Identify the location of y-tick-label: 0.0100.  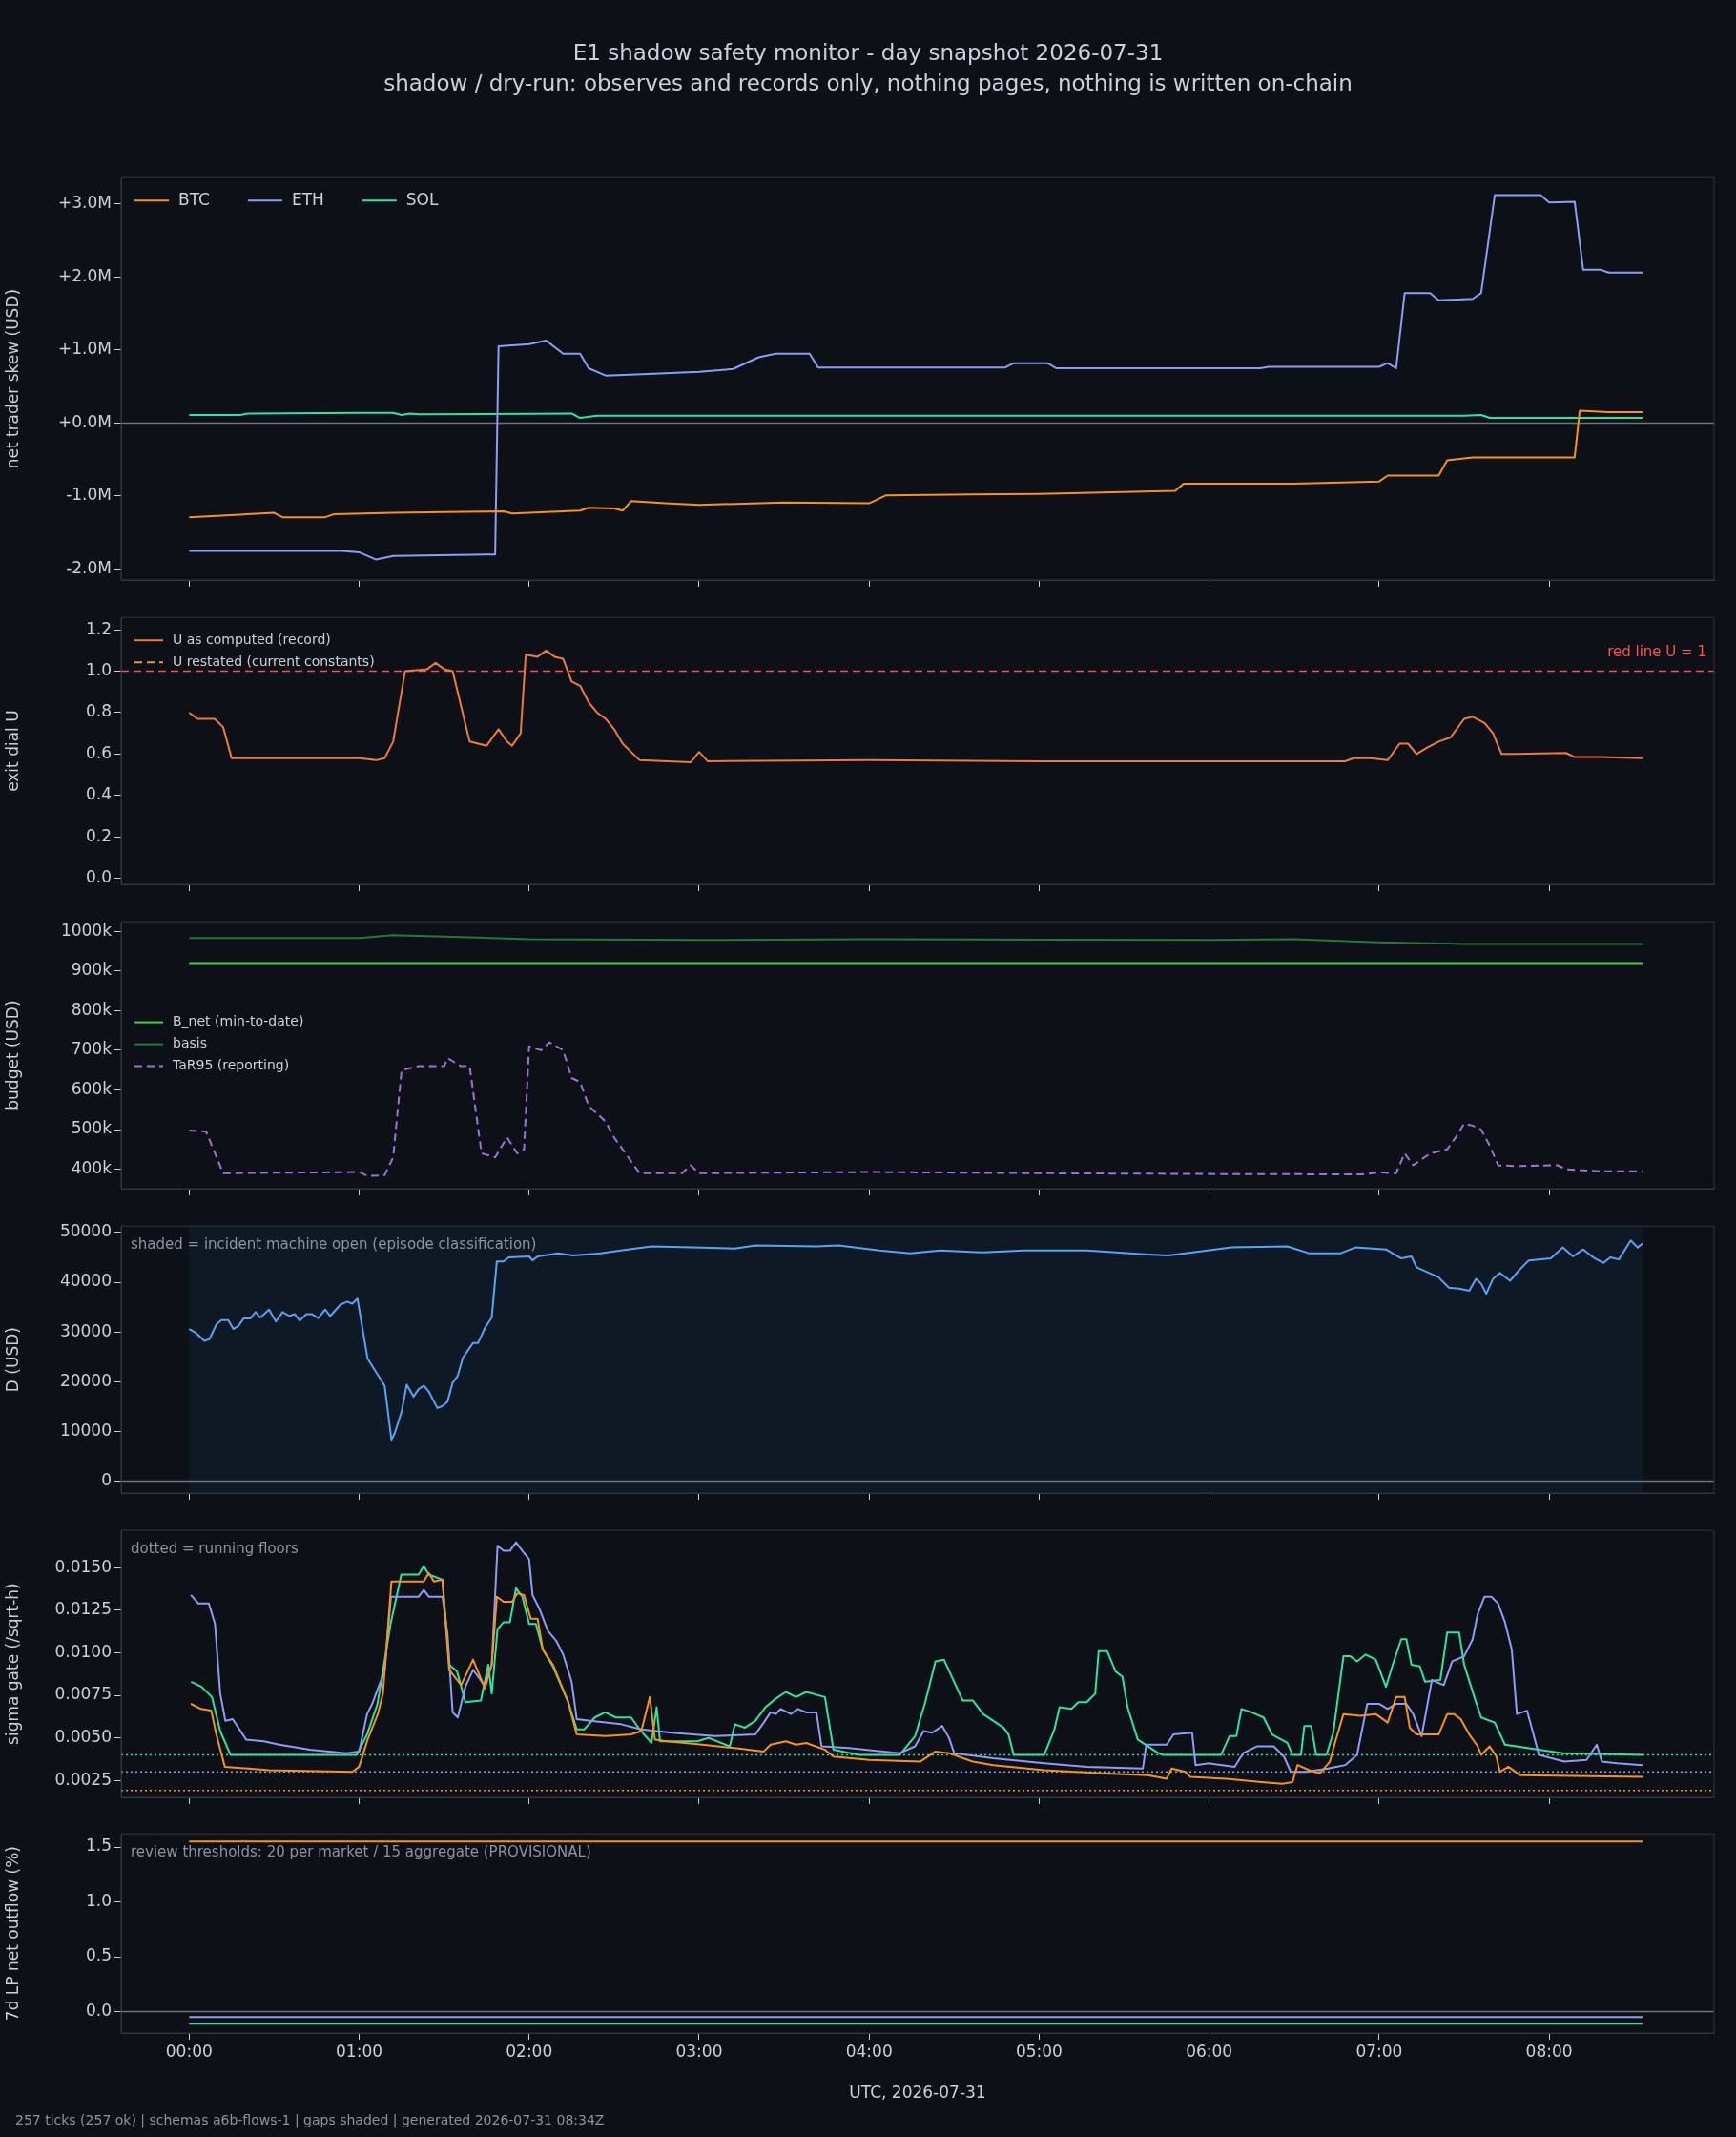
(83, 1651).